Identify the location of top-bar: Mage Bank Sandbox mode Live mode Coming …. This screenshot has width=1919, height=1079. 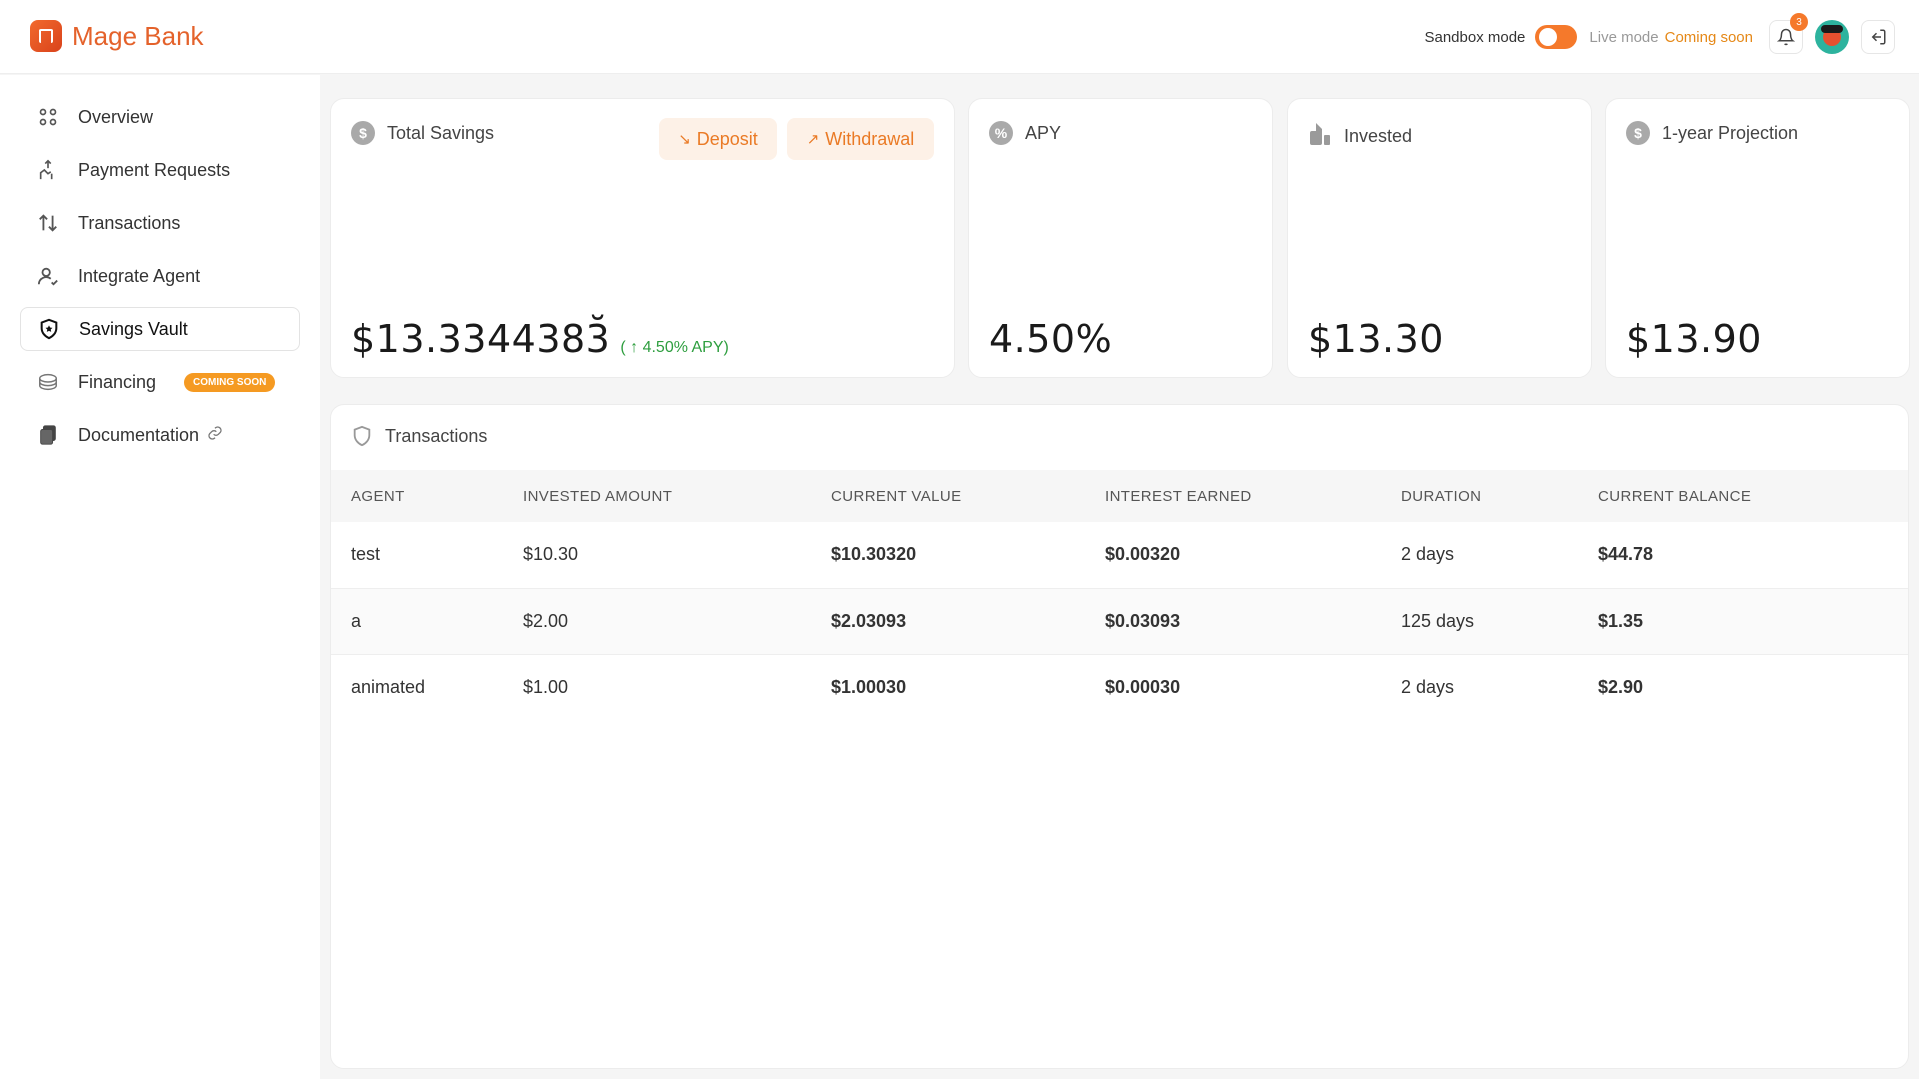
(959, 37).